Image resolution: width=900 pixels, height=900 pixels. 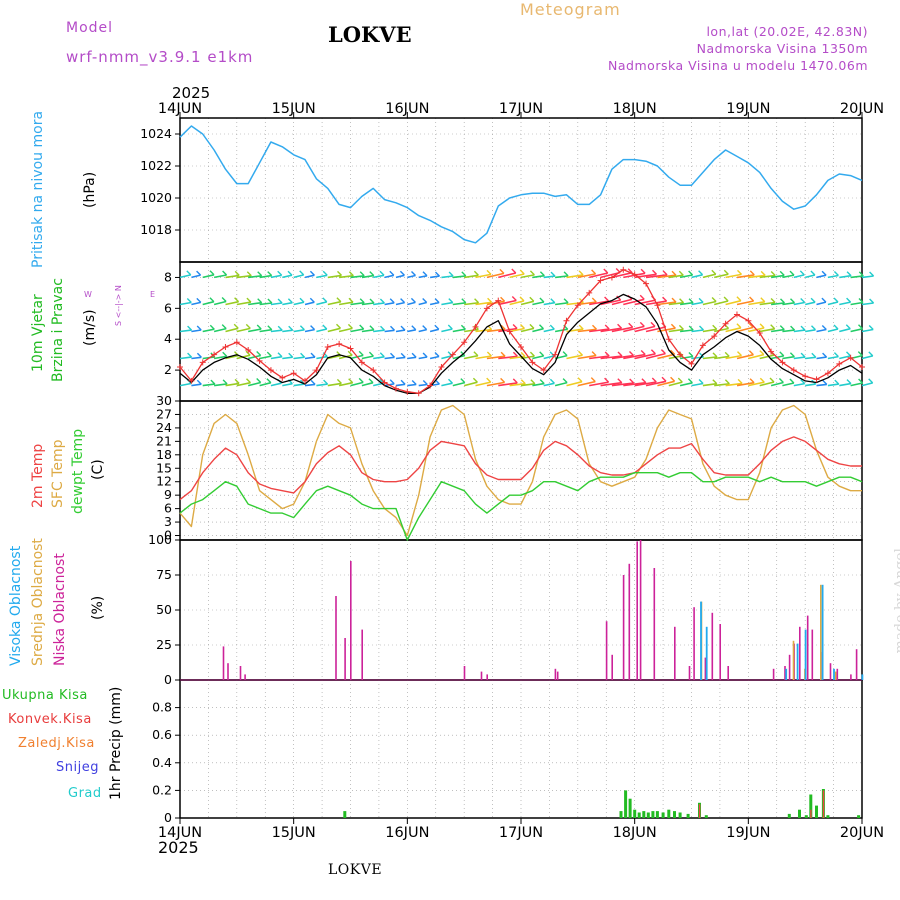 I want to click on wind-barbs, so click(x=527, y=327).